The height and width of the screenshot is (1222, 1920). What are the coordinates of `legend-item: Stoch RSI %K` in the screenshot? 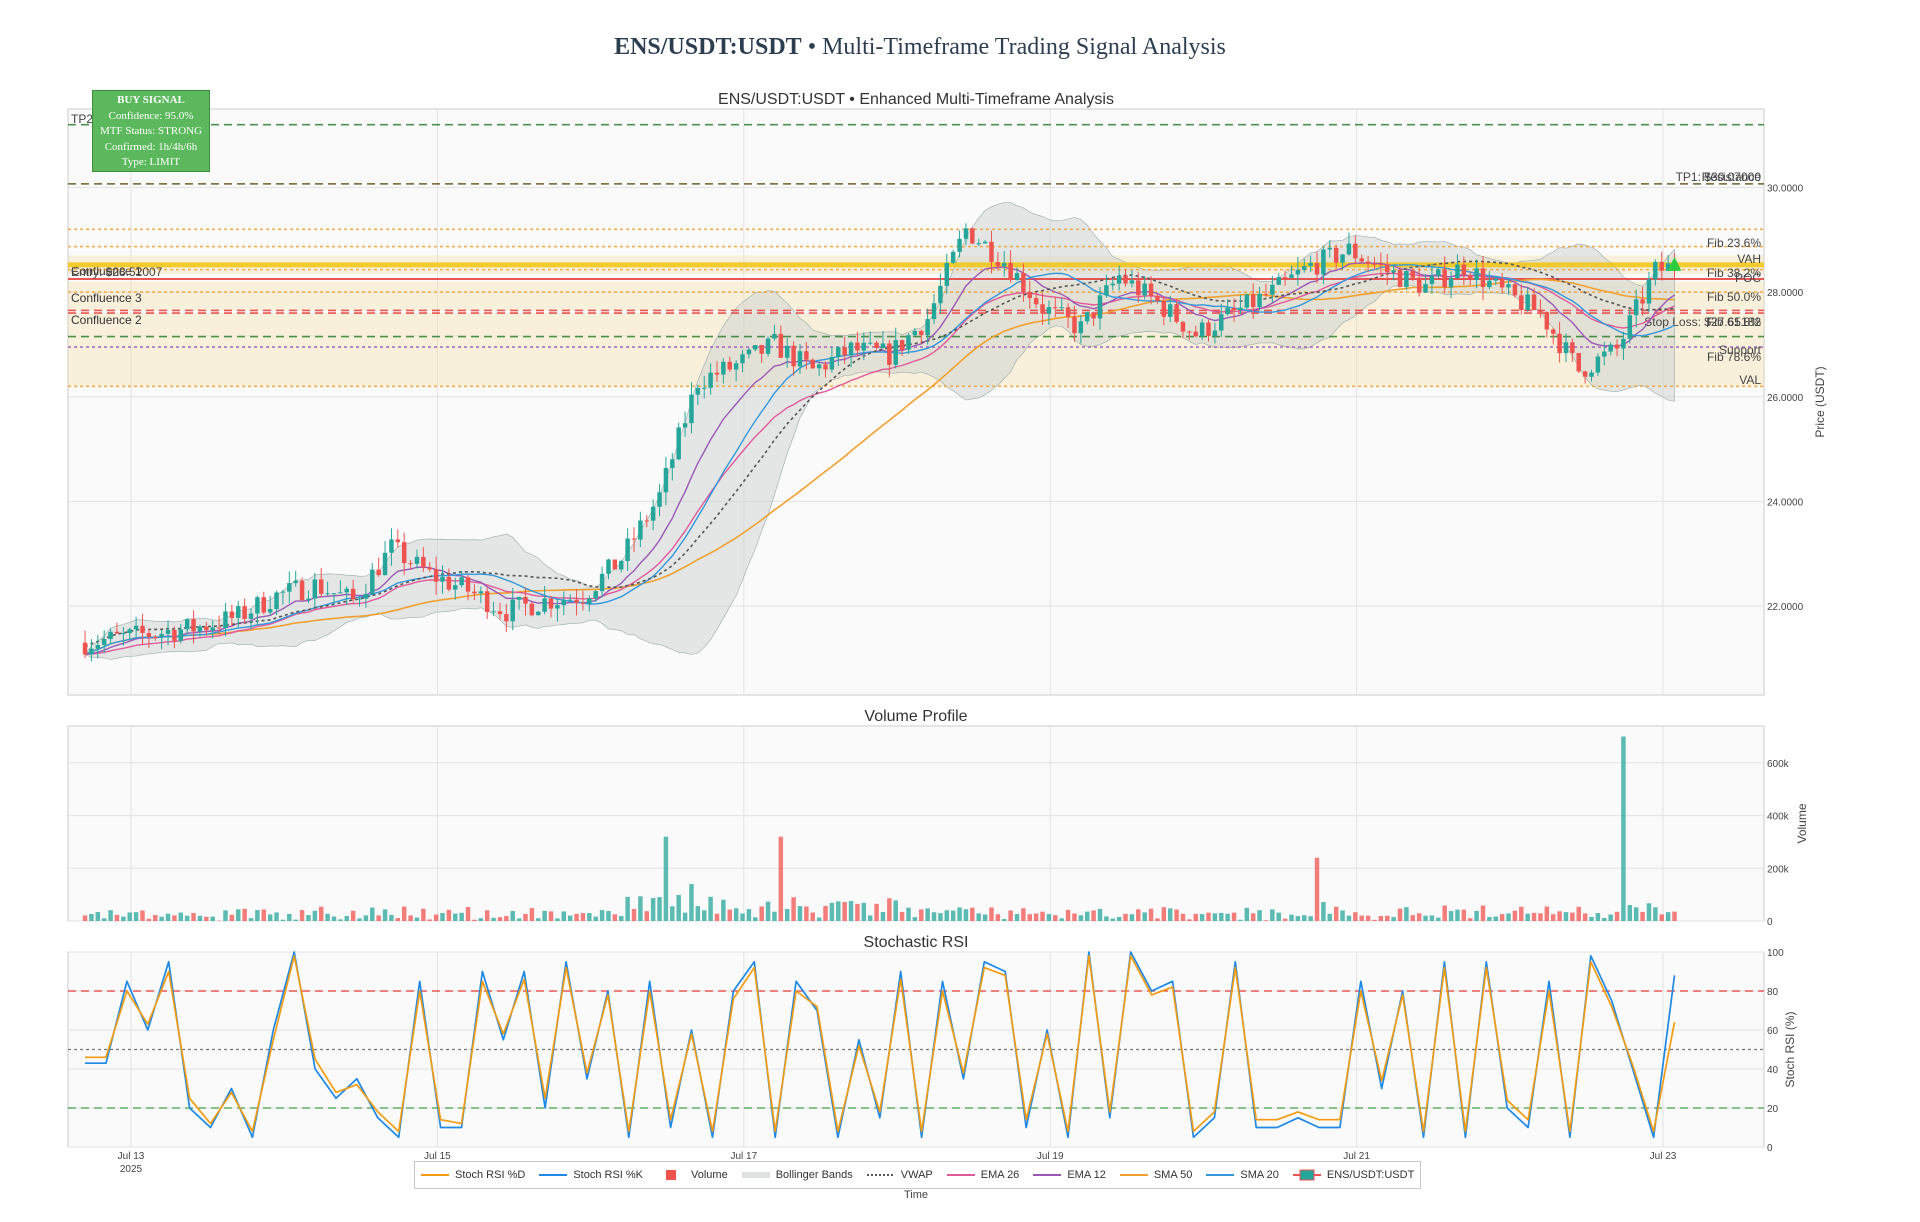 It's located at (591, 1175).